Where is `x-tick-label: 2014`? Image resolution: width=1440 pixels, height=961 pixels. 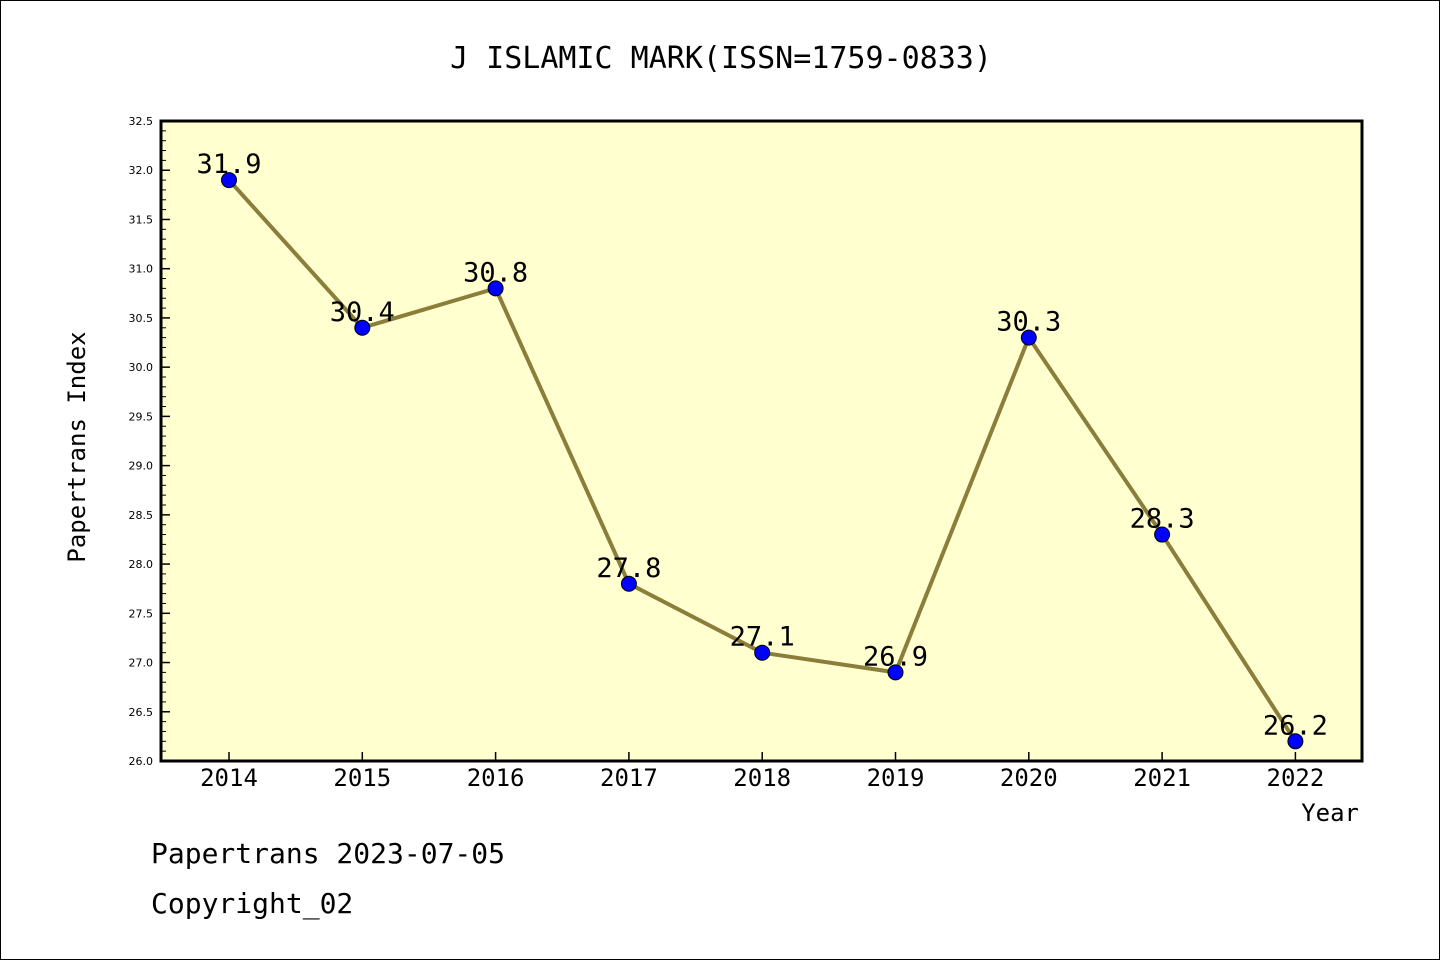 x-tick-label: 2014 is located at coordinates (229, 778).